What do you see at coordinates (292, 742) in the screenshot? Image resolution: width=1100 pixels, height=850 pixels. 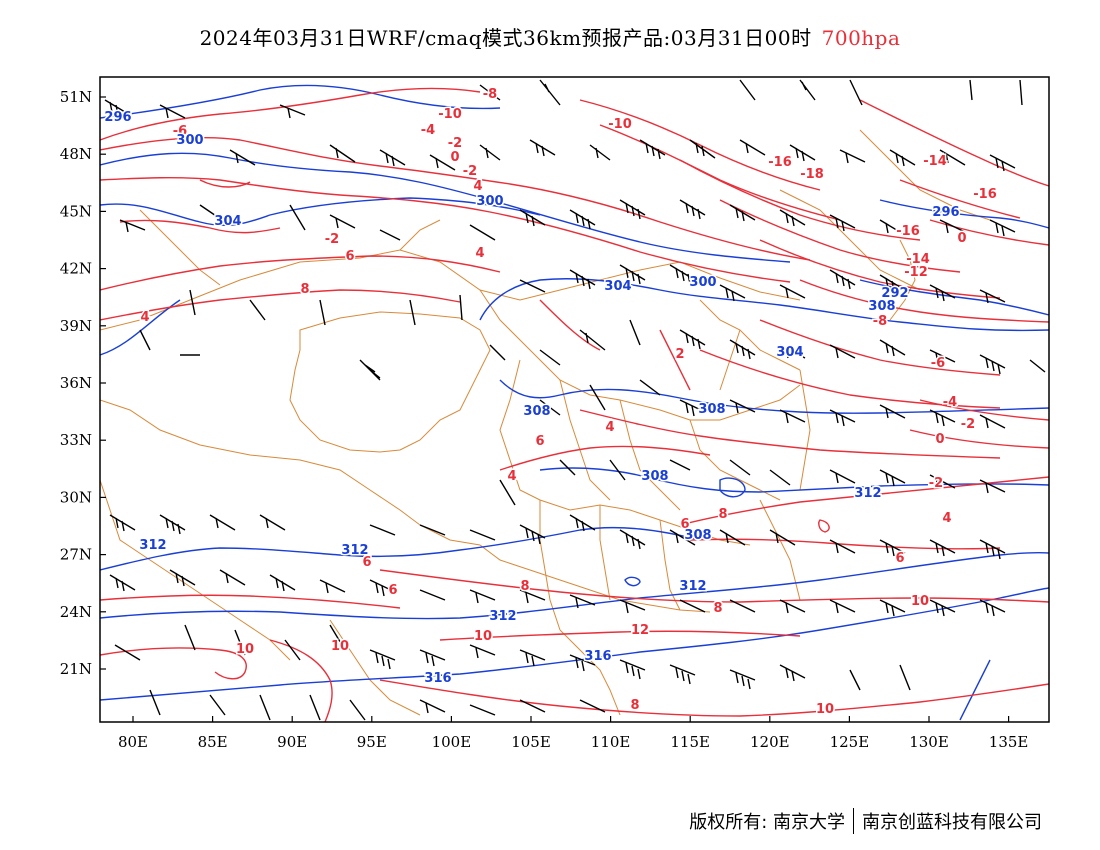 I see `lon-tick-label: 90E` at bounding box center [292, 742].